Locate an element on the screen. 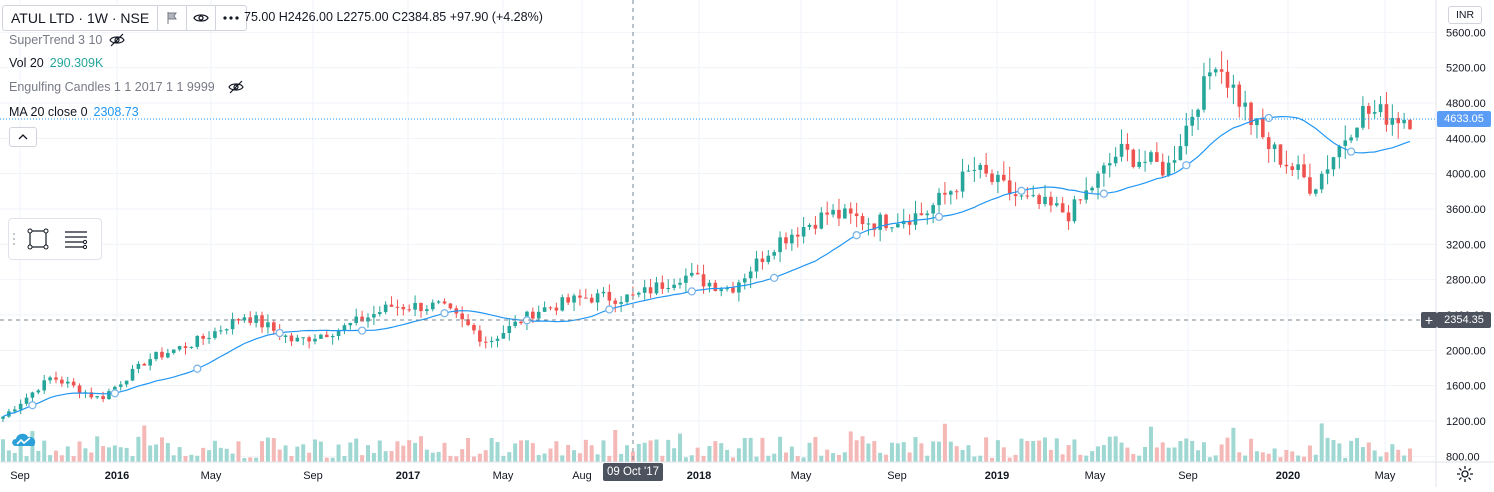 Image resolution: width=1494 pixels, height=492 pixels. currency-button: INR is located at coordinates (1465, 15).